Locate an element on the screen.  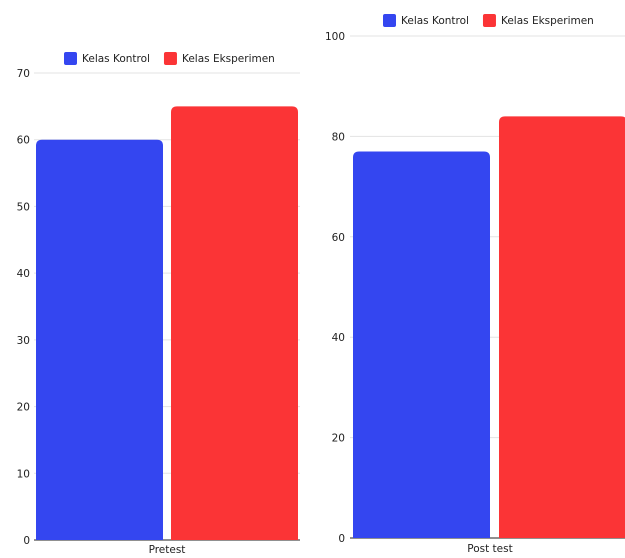
y-tick-label: 30 is located at coordinates (23, 341).